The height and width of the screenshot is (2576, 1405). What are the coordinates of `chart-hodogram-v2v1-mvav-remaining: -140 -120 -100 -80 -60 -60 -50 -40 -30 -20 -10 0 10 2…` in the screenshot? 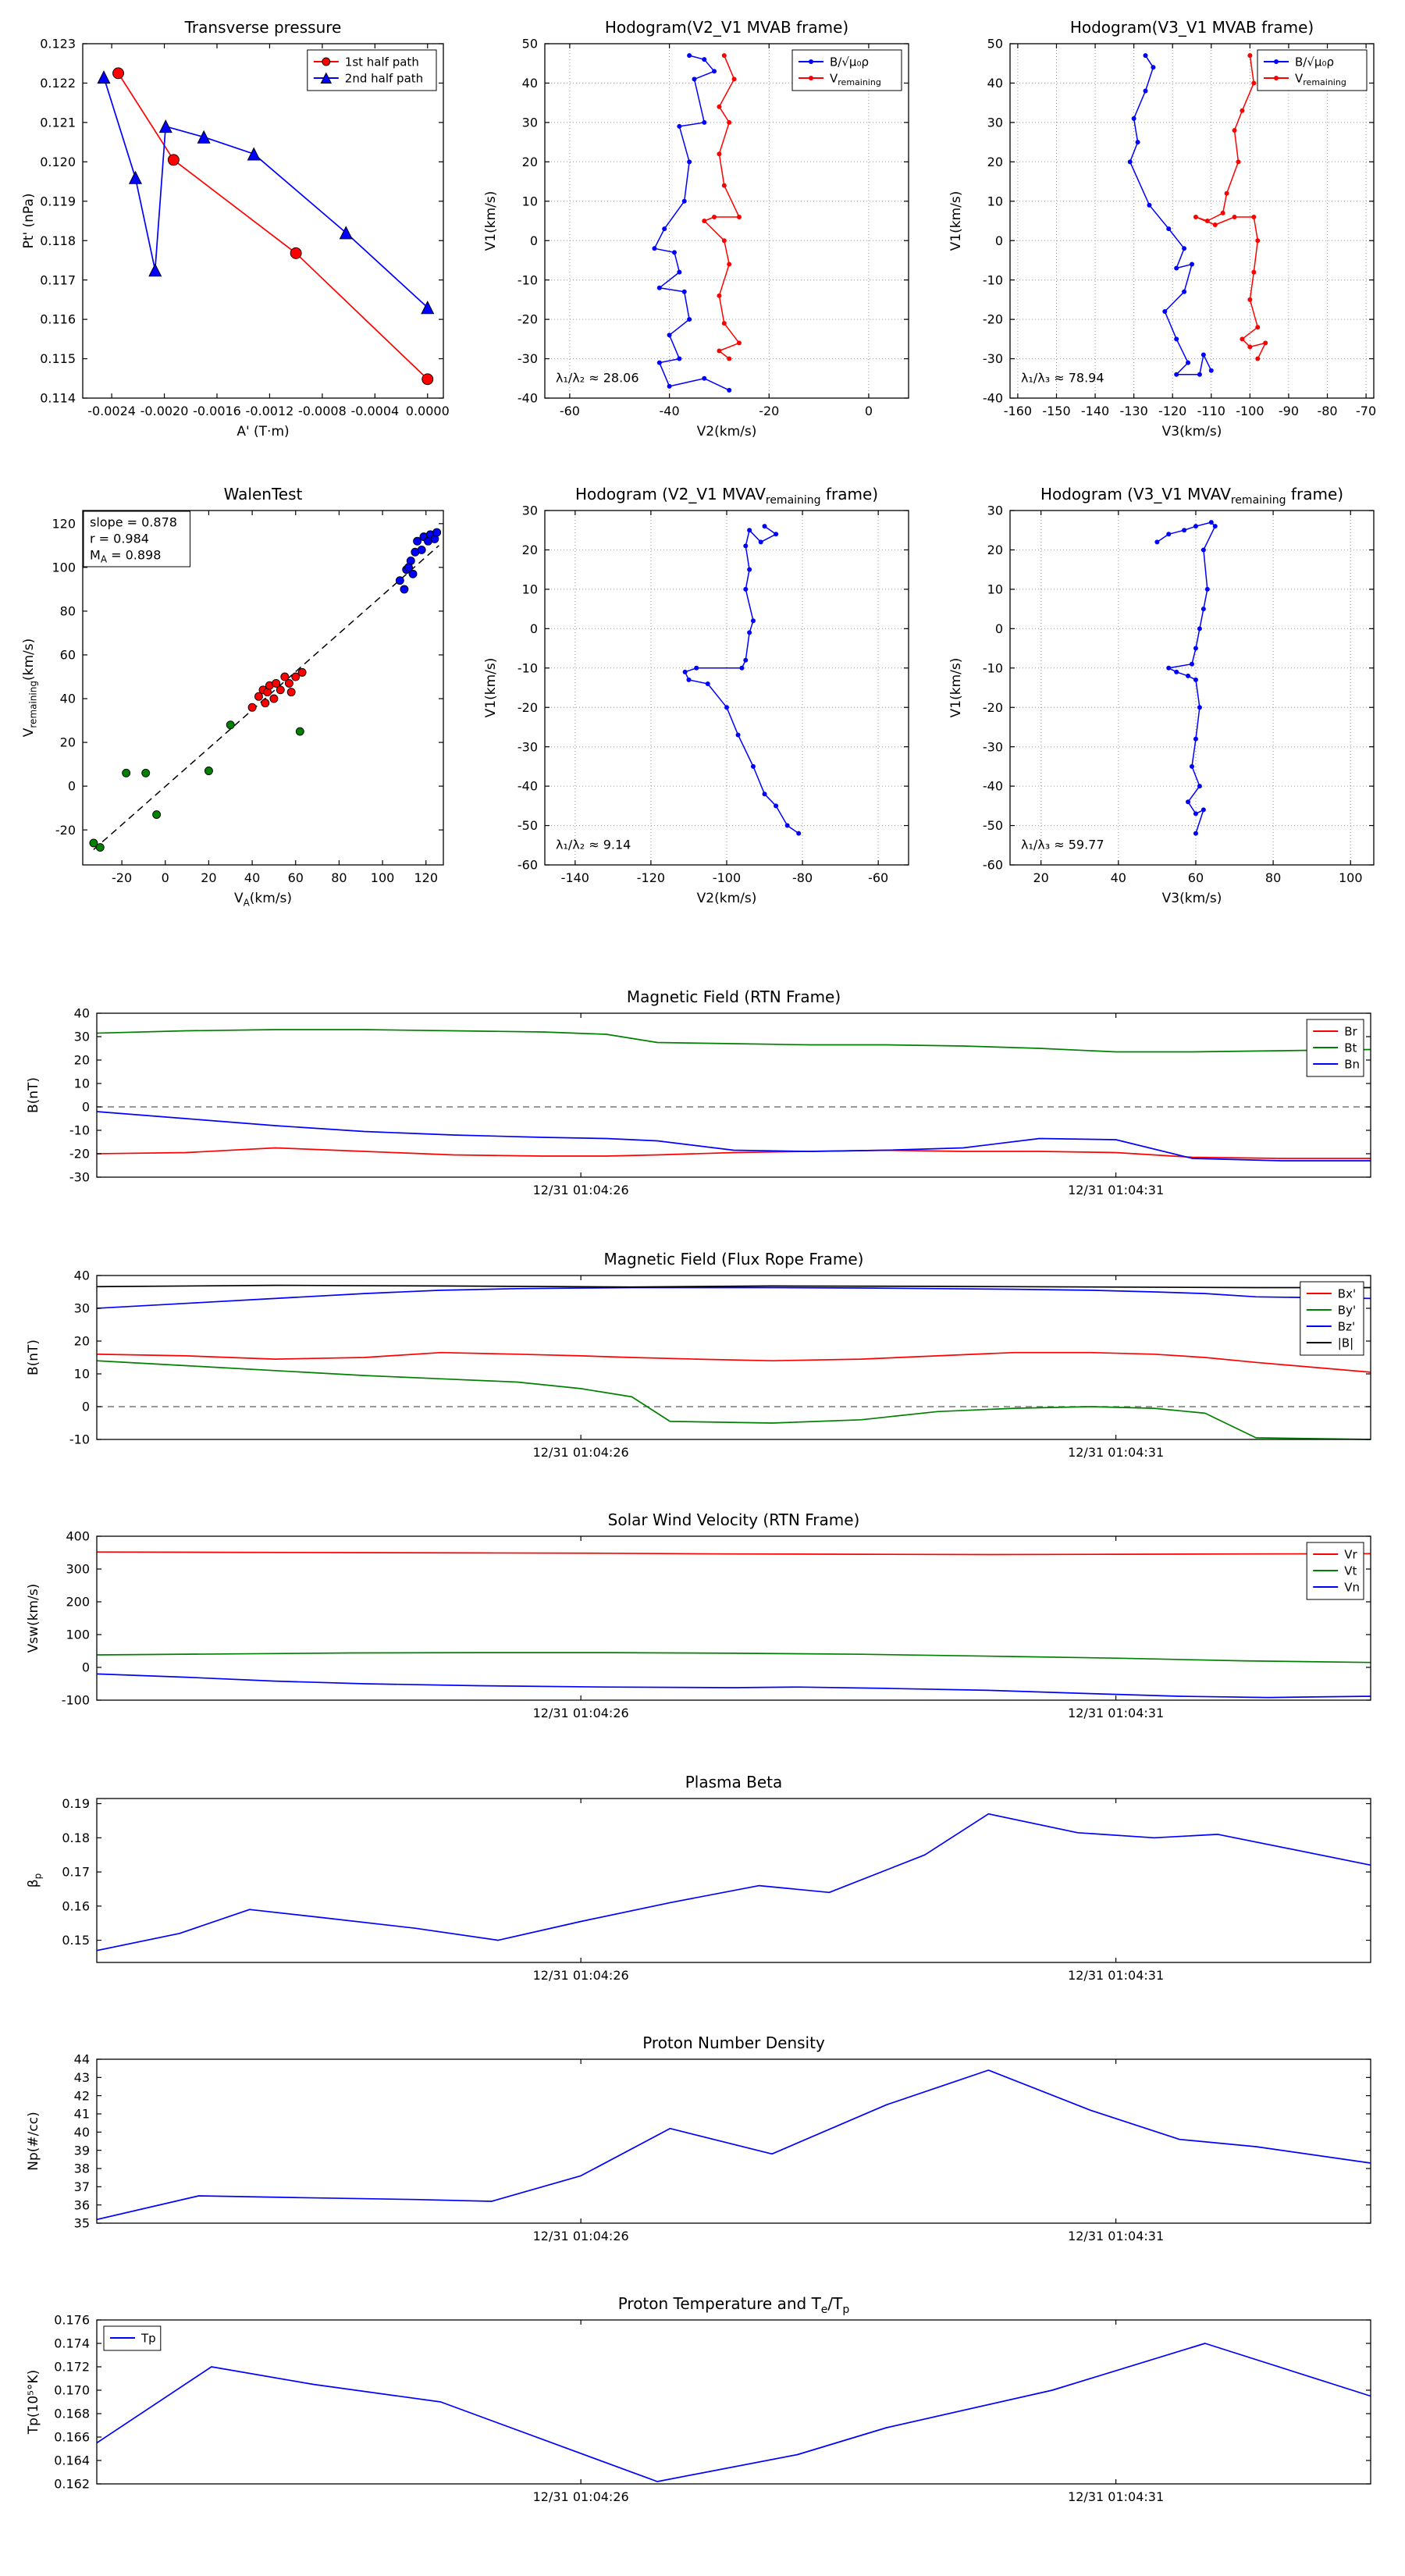 It's located at (700, 696).